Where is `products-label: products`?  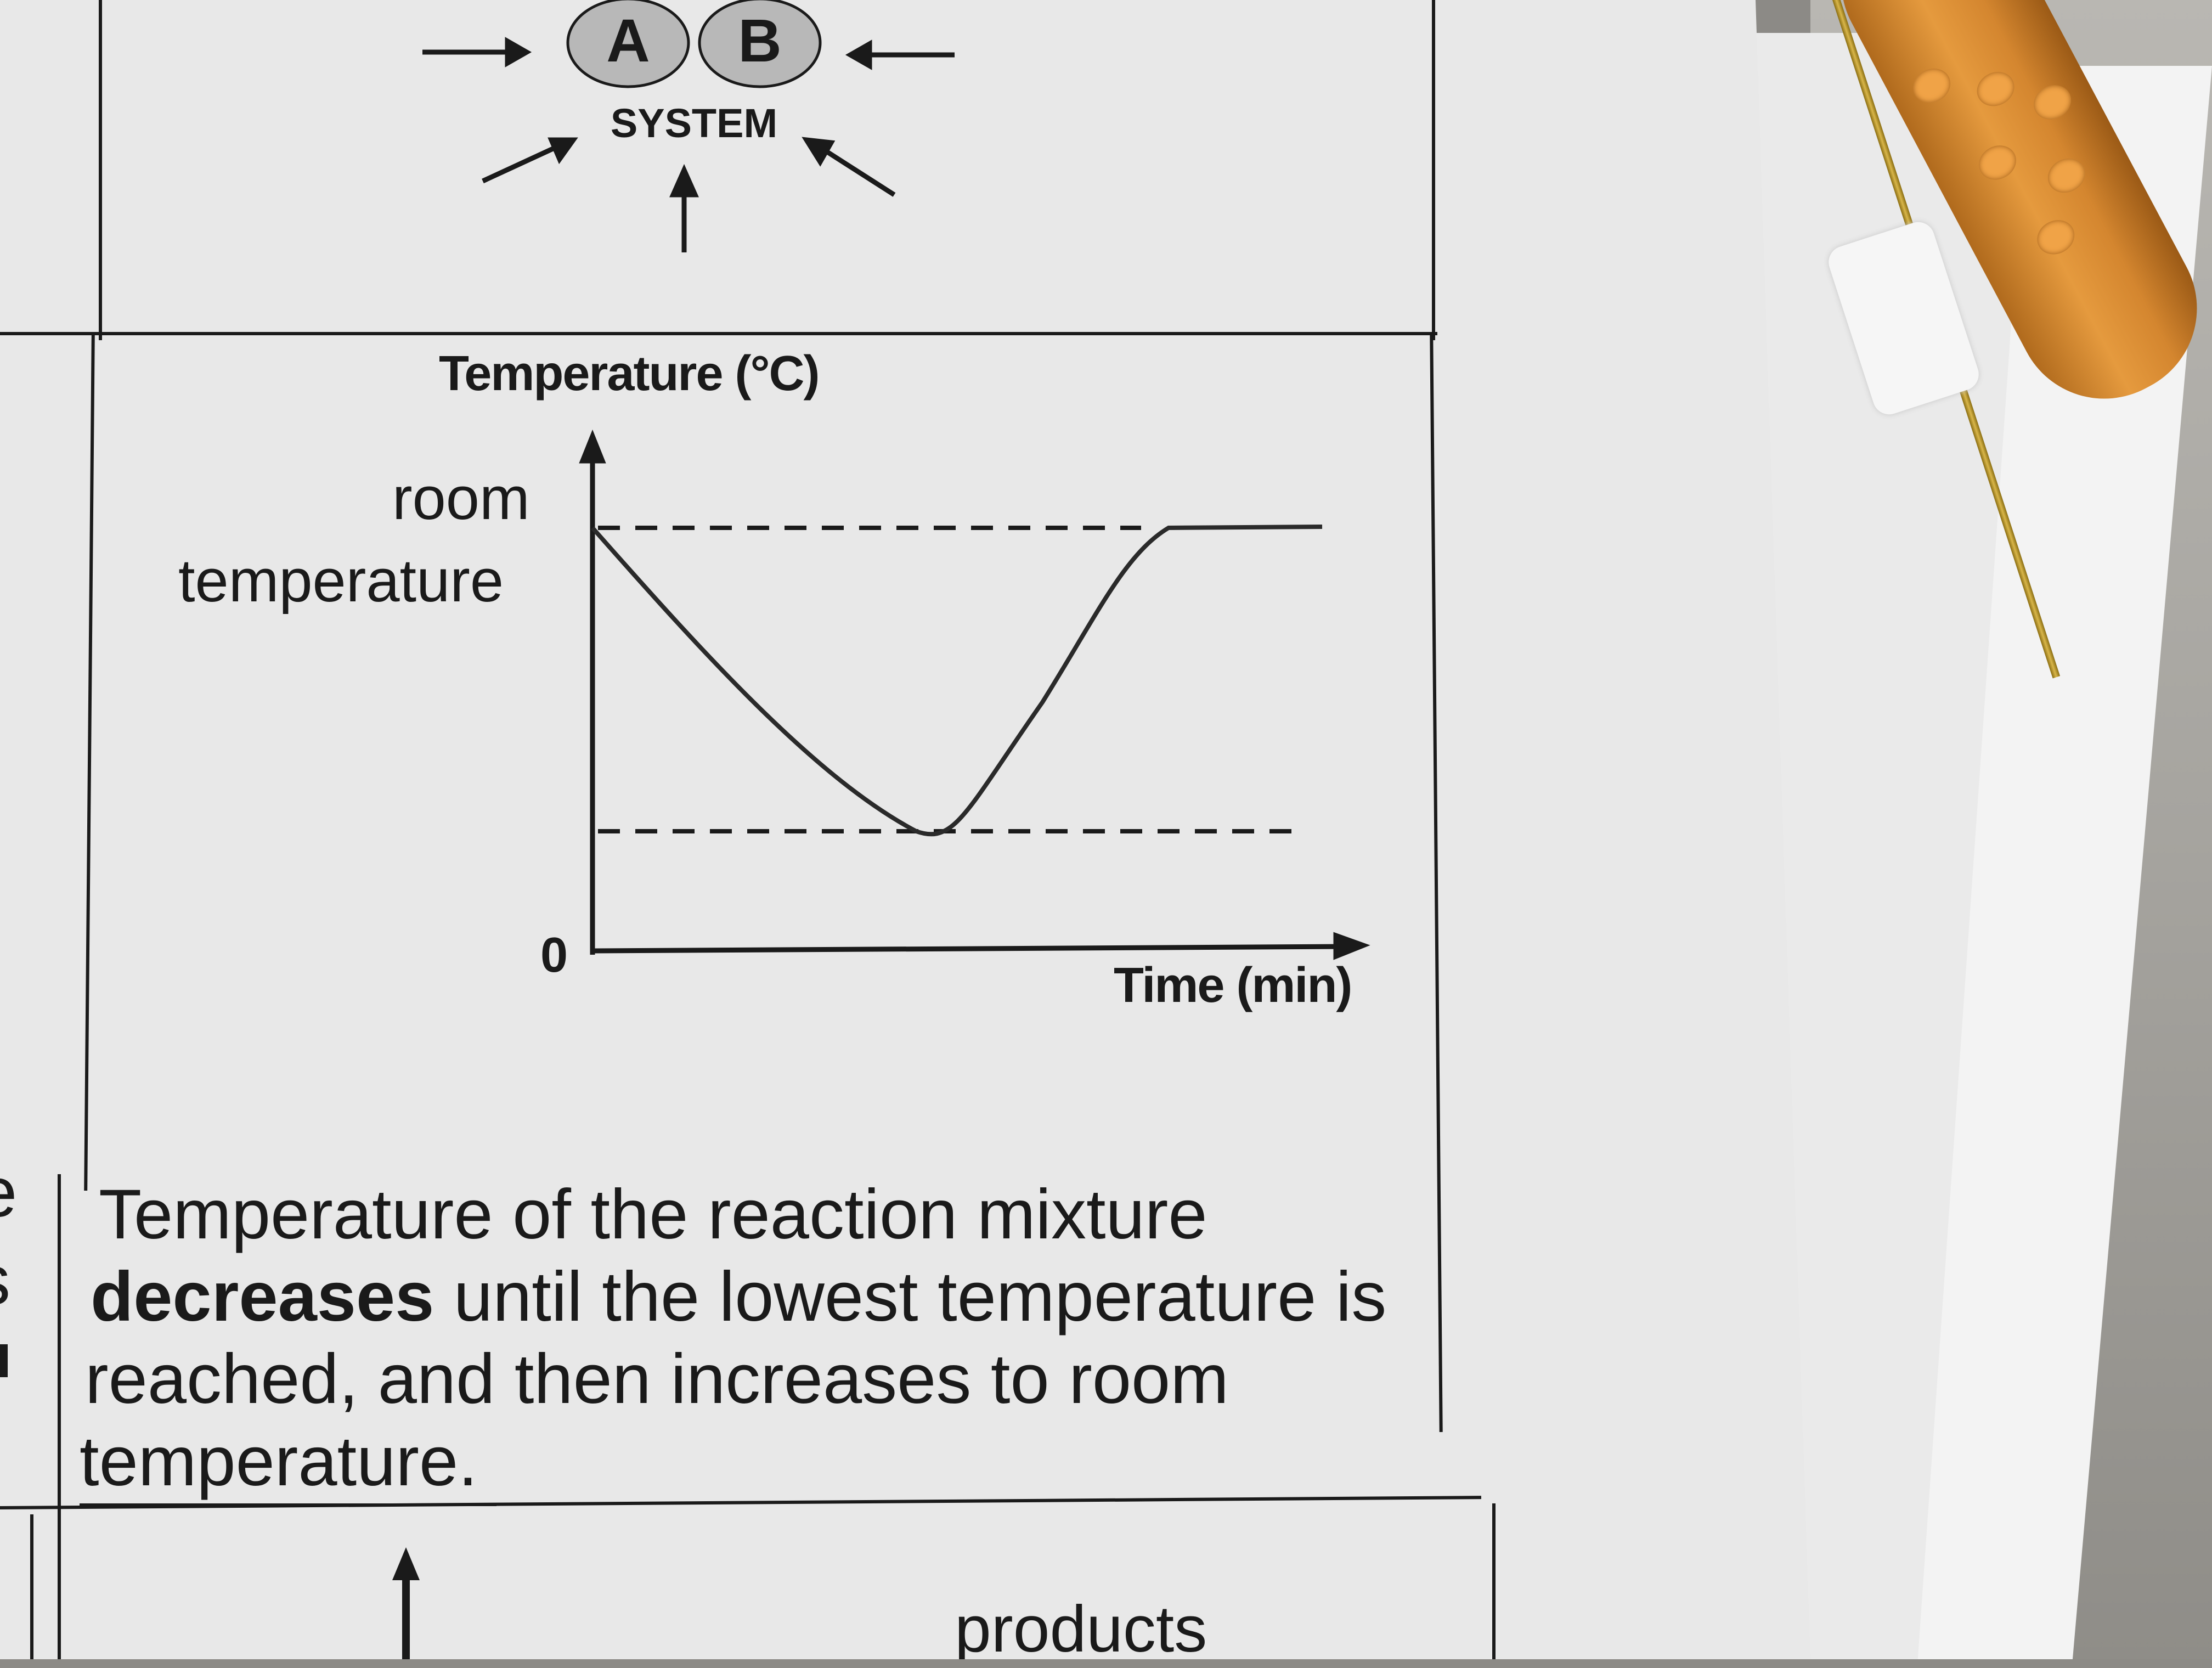
products-label: products is located at coordinates (1081, 1629).